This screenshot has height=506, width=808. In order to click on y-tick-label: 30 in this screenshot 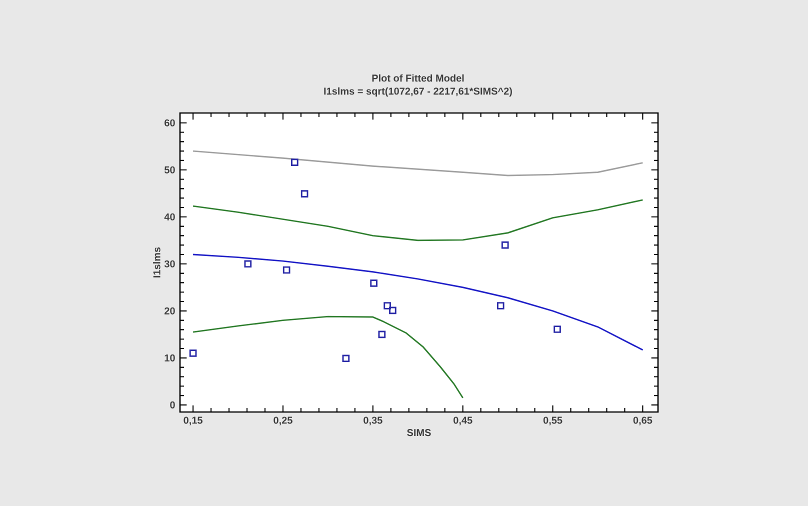, I will do `click(169, 264)`.